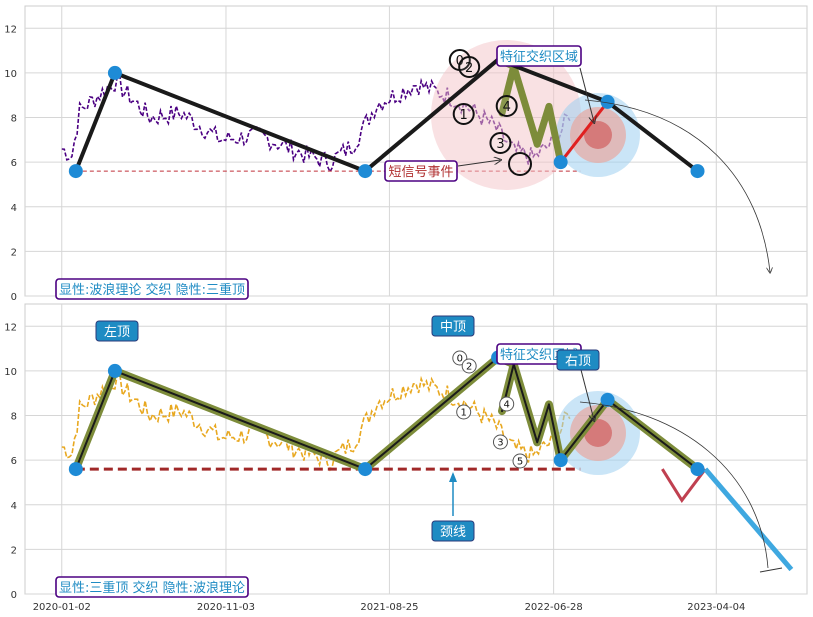 Image resolution: width=813 pixels, height=617 pixels. I want to click on top-caption-text: 显性:波浪理论 交织 隐性:三重顶, so click(152, 290).